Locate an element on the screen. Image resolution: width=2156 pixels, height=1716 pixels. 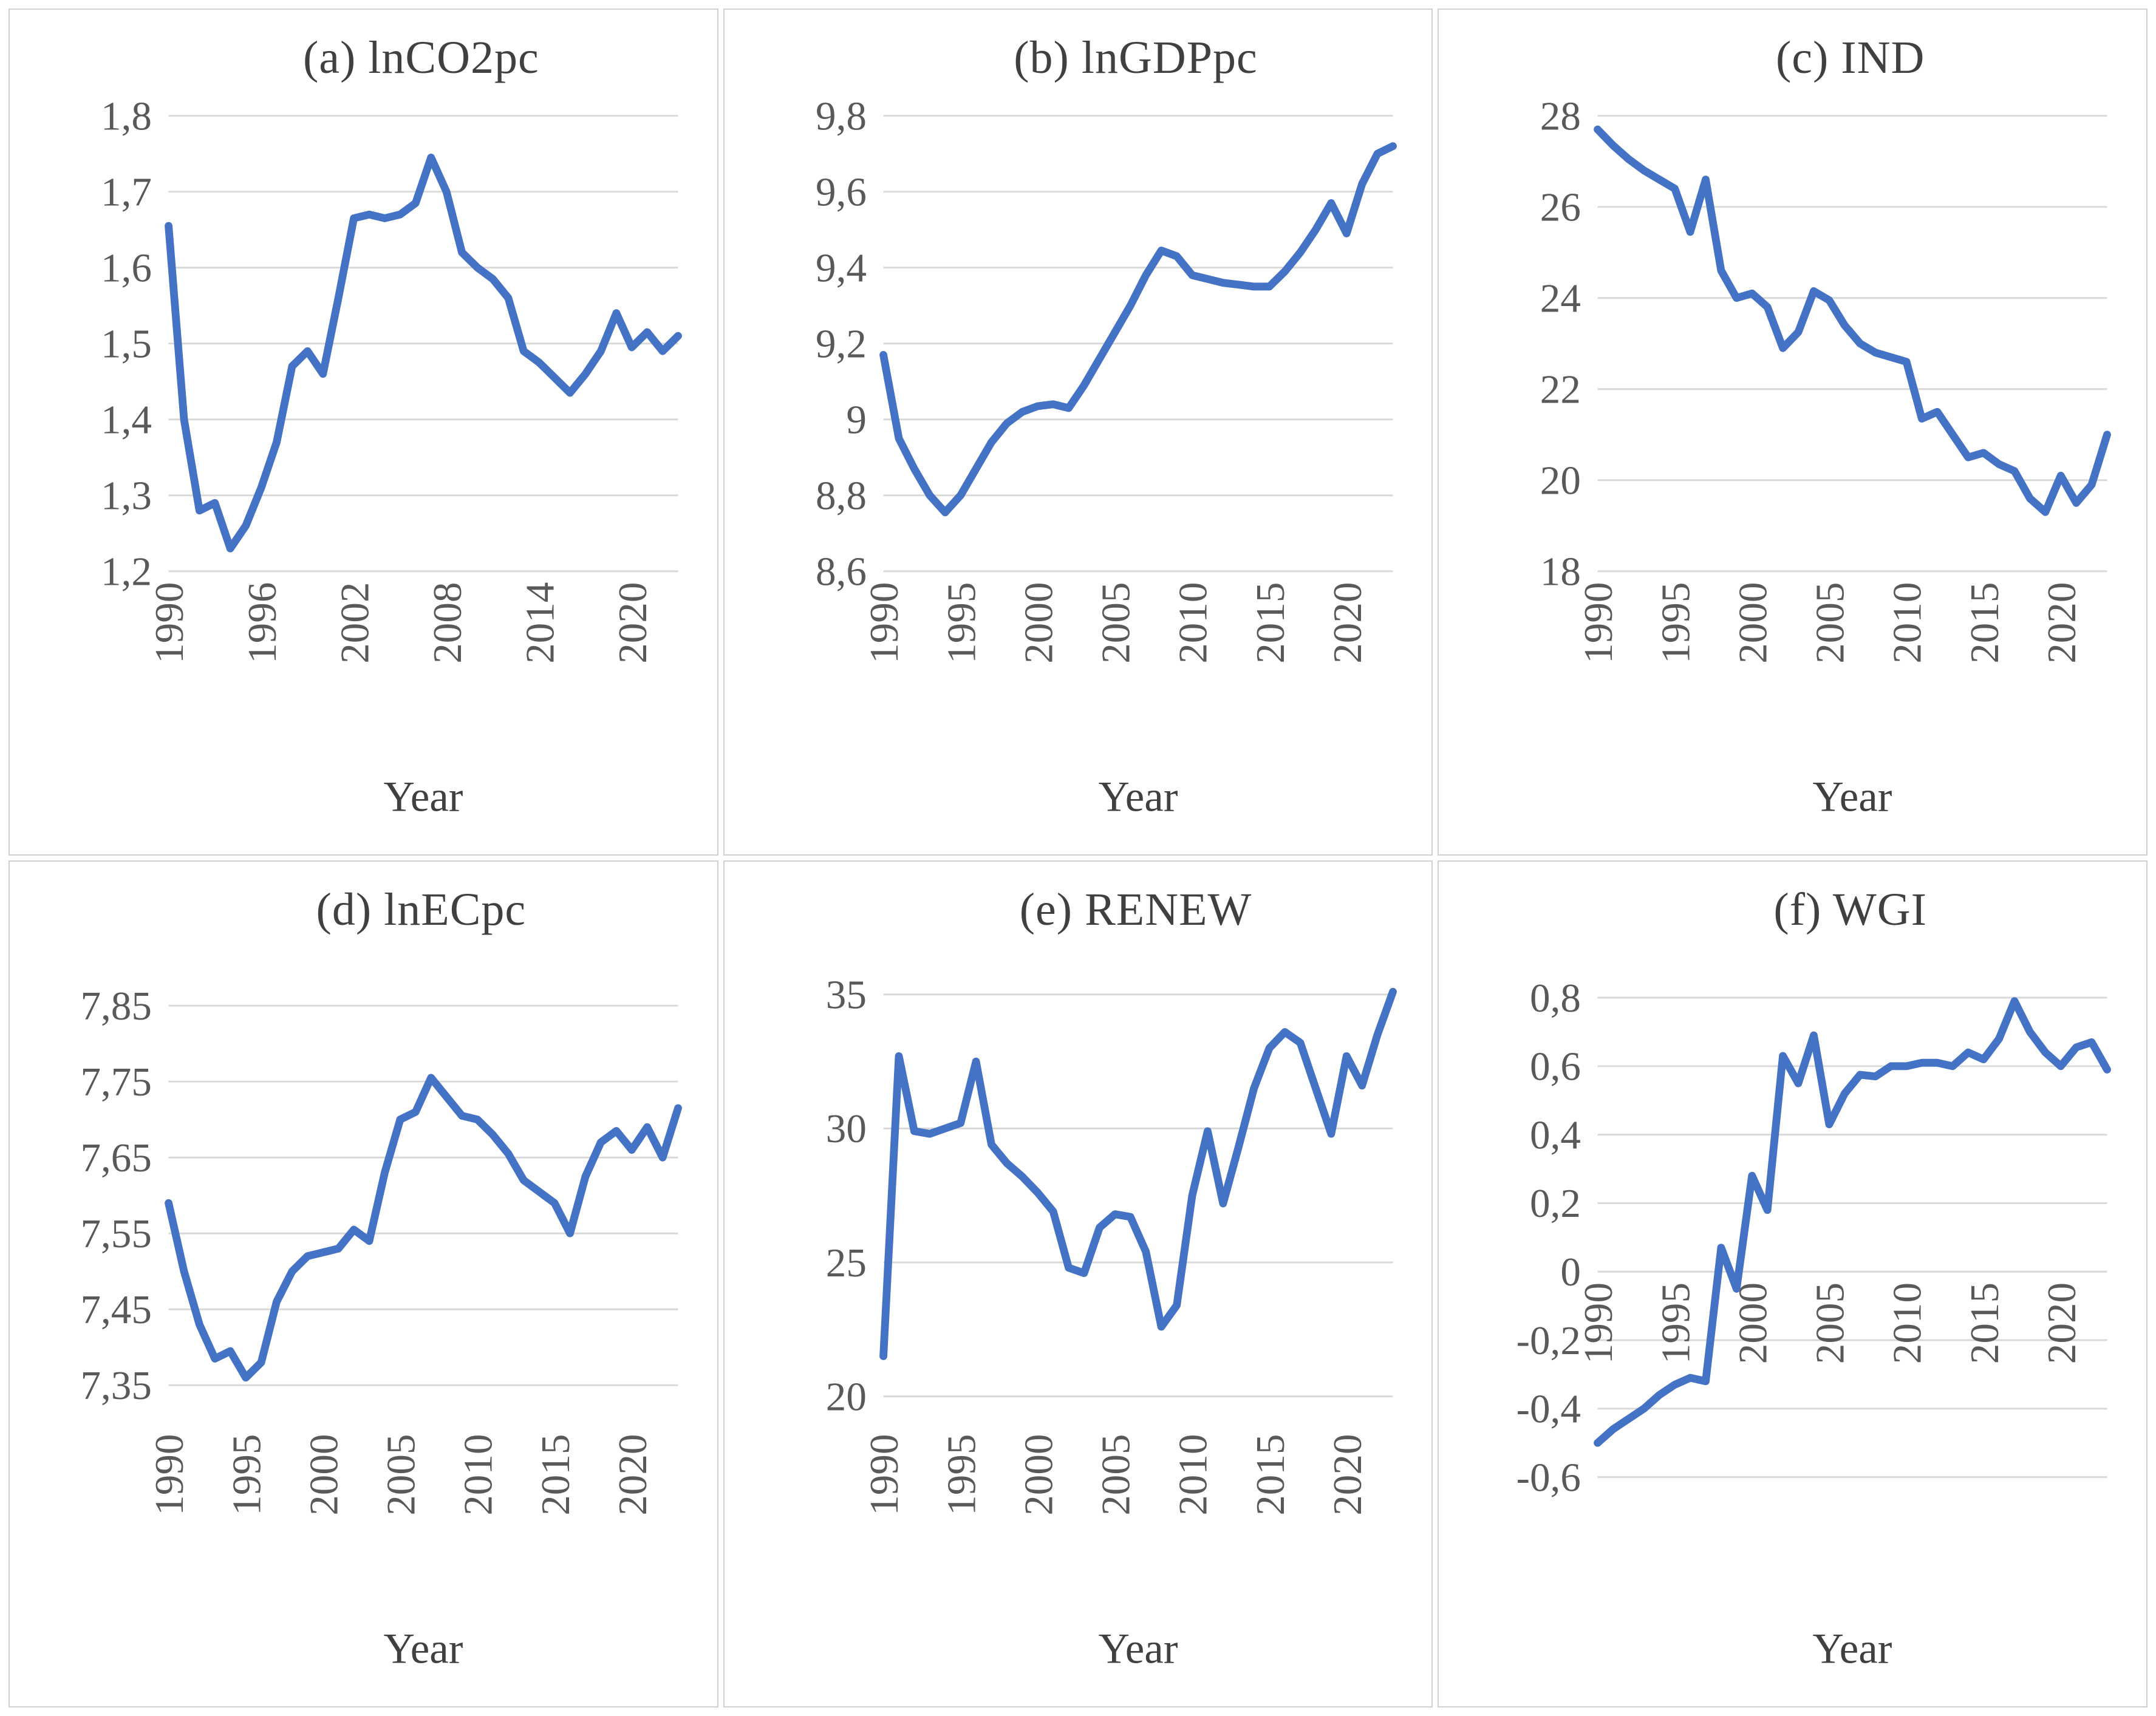
chart-title-d: (d) lnECpc is located at coordinates (421, 909).